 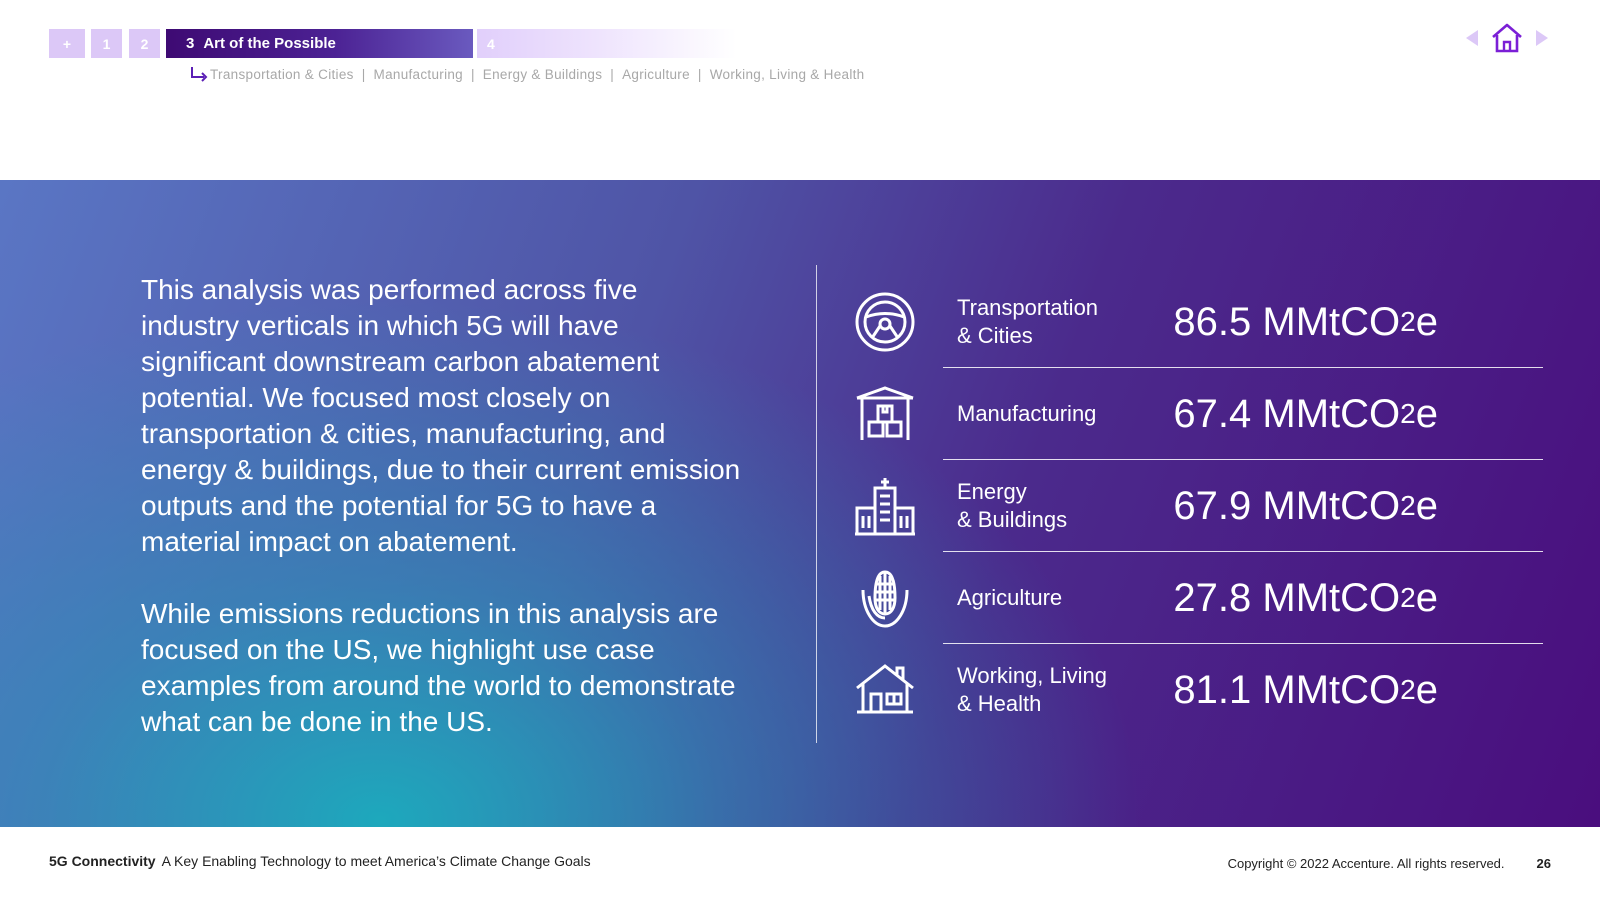 I want to click on corner-navigation, so click(x=1507, y=38).